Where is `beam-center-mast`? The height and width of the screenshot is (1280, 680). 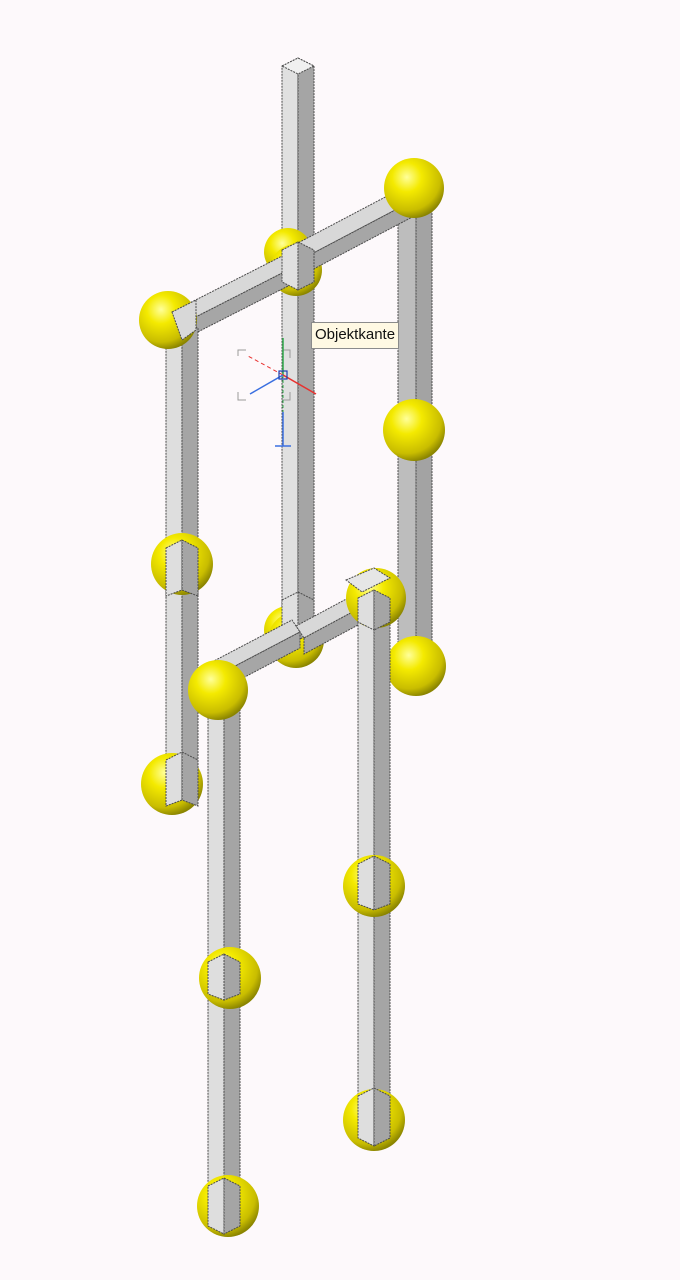 beam-center-mast is located at coordinates (298, 348).